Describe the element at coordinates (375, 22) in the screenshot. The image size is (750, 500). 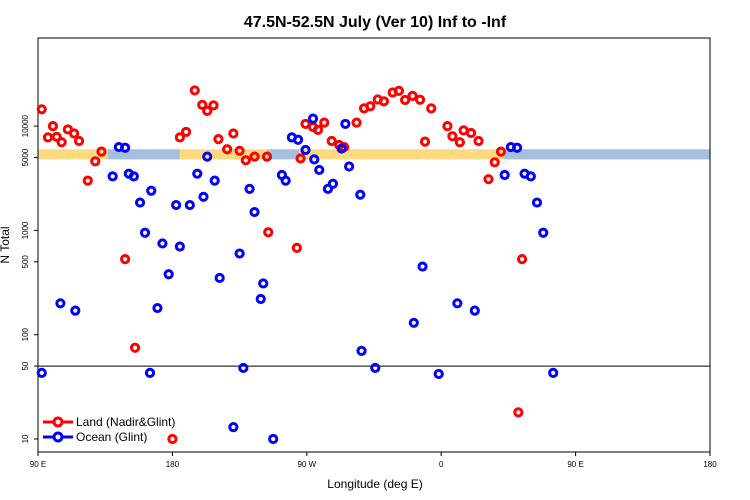
I see `chart-title: 47.5N-52.5N July (Ver 10) Inf to -Inf` at that location.